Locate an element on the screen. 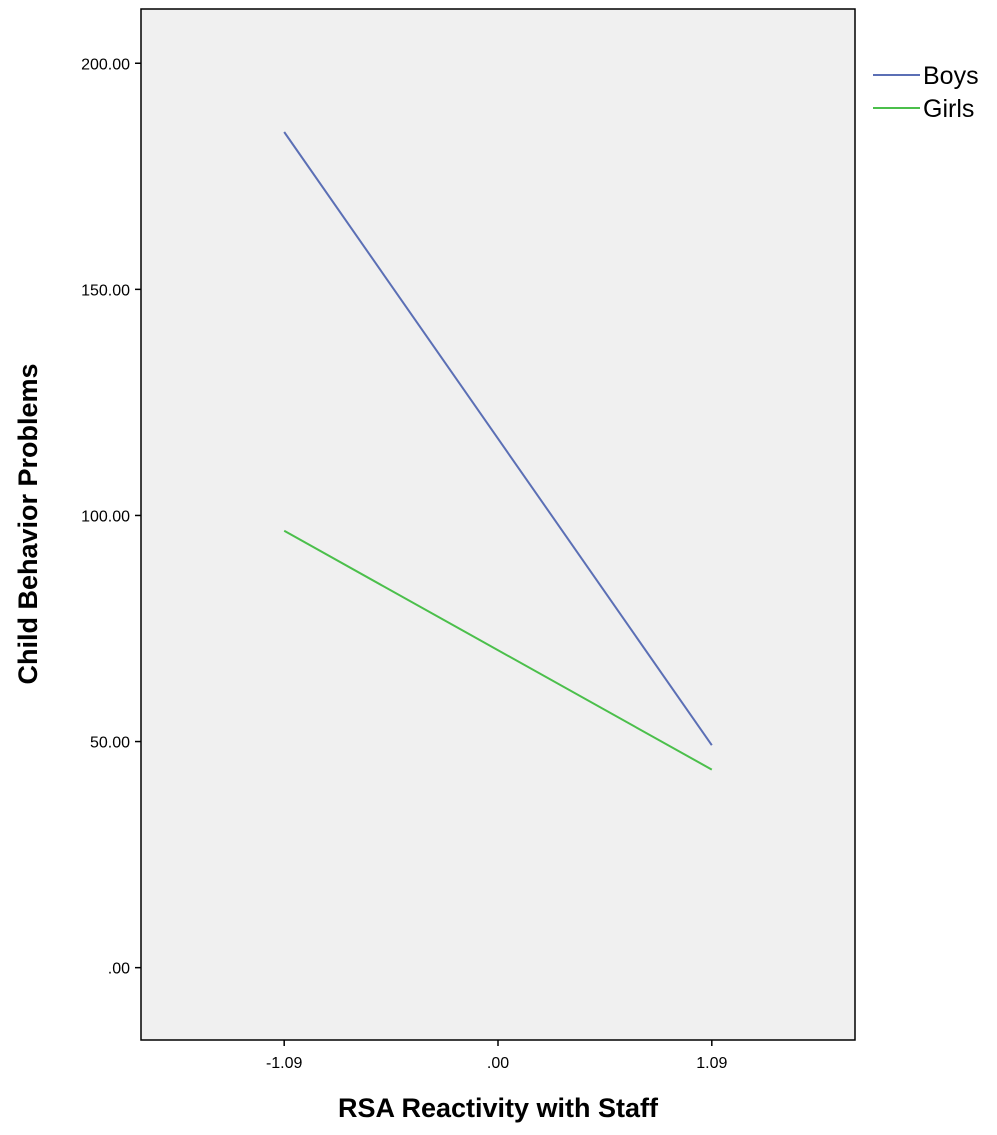 The width and height of the screenshot is (997, 1135). x-tick-label: .00 is located at coordinates (498, 1063).